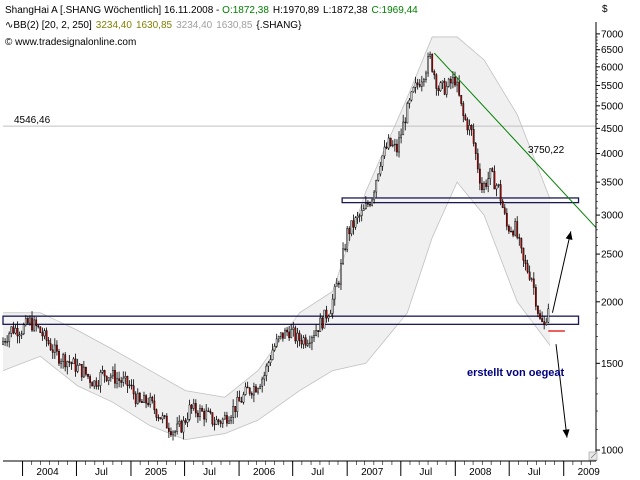 The height and width of the screenshot is (480, 640). What do you see at coordinates (279, 25) in the screenshot?
I see `bb-symbol: {.SHANG}` at bounding box center [279, 25].